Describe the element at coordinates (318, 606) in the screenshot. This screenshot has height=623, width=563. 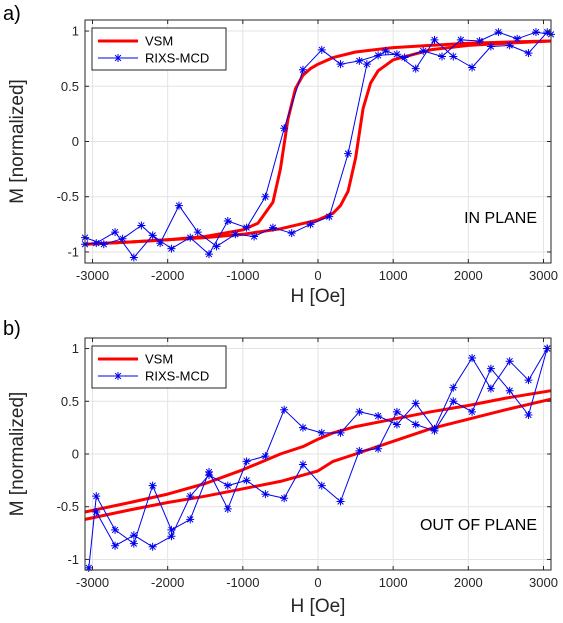
I see `x-axis-label: H [Oe]` at that location.